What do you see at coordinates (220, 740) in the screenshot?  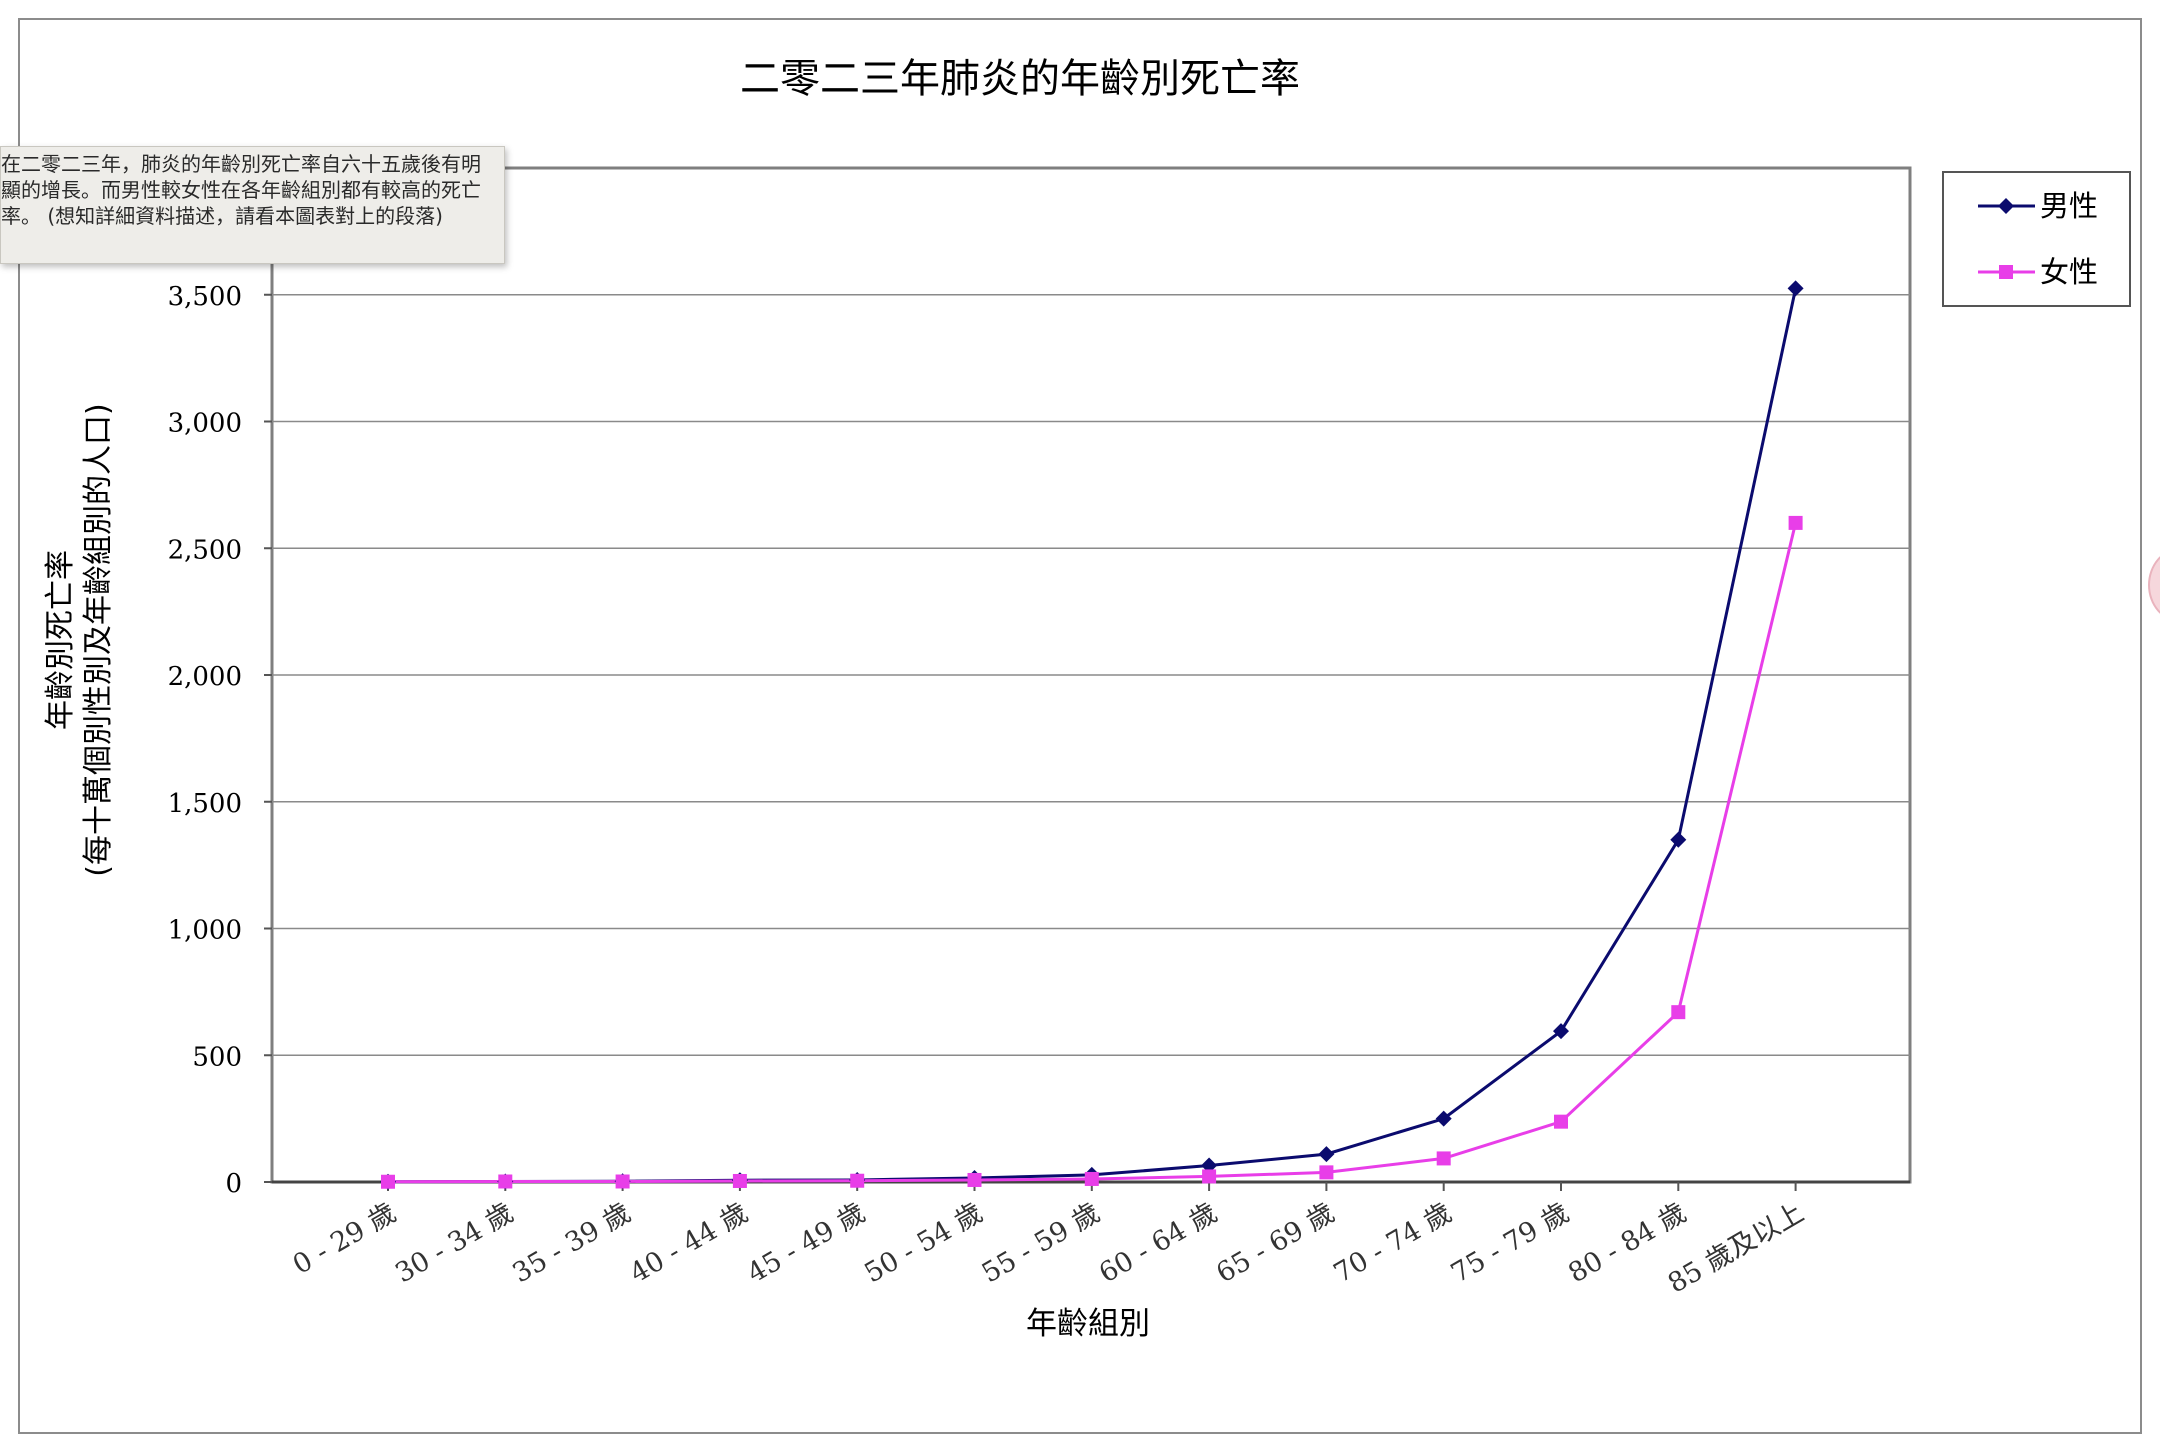 I see `y-axis-ticks: 0 500 1,000 1,500 2,000 2,500 3,000 3,500` at bounding box center [220, 740].